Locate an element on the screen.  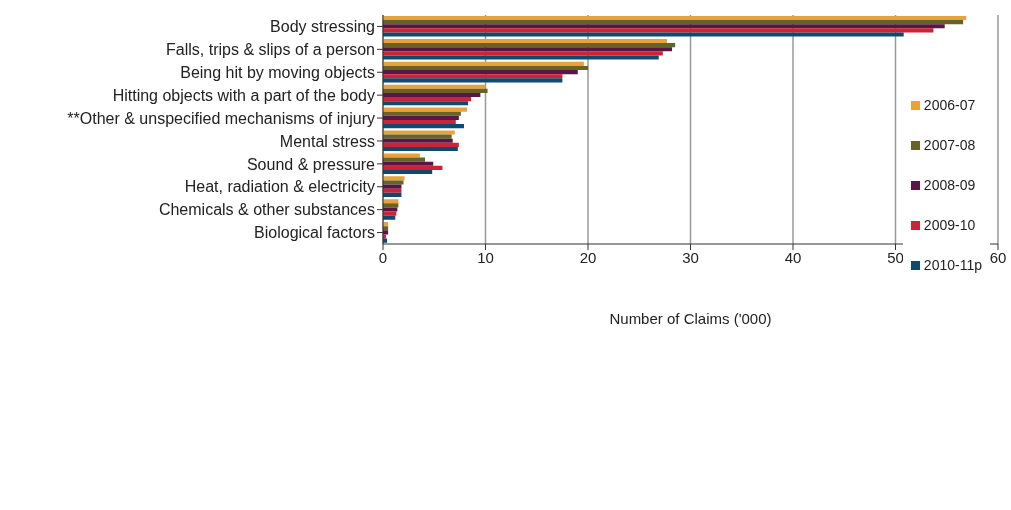
y-tick-label: **Other & unspecified mechanisms of injury is located at coordinates (221, 118).